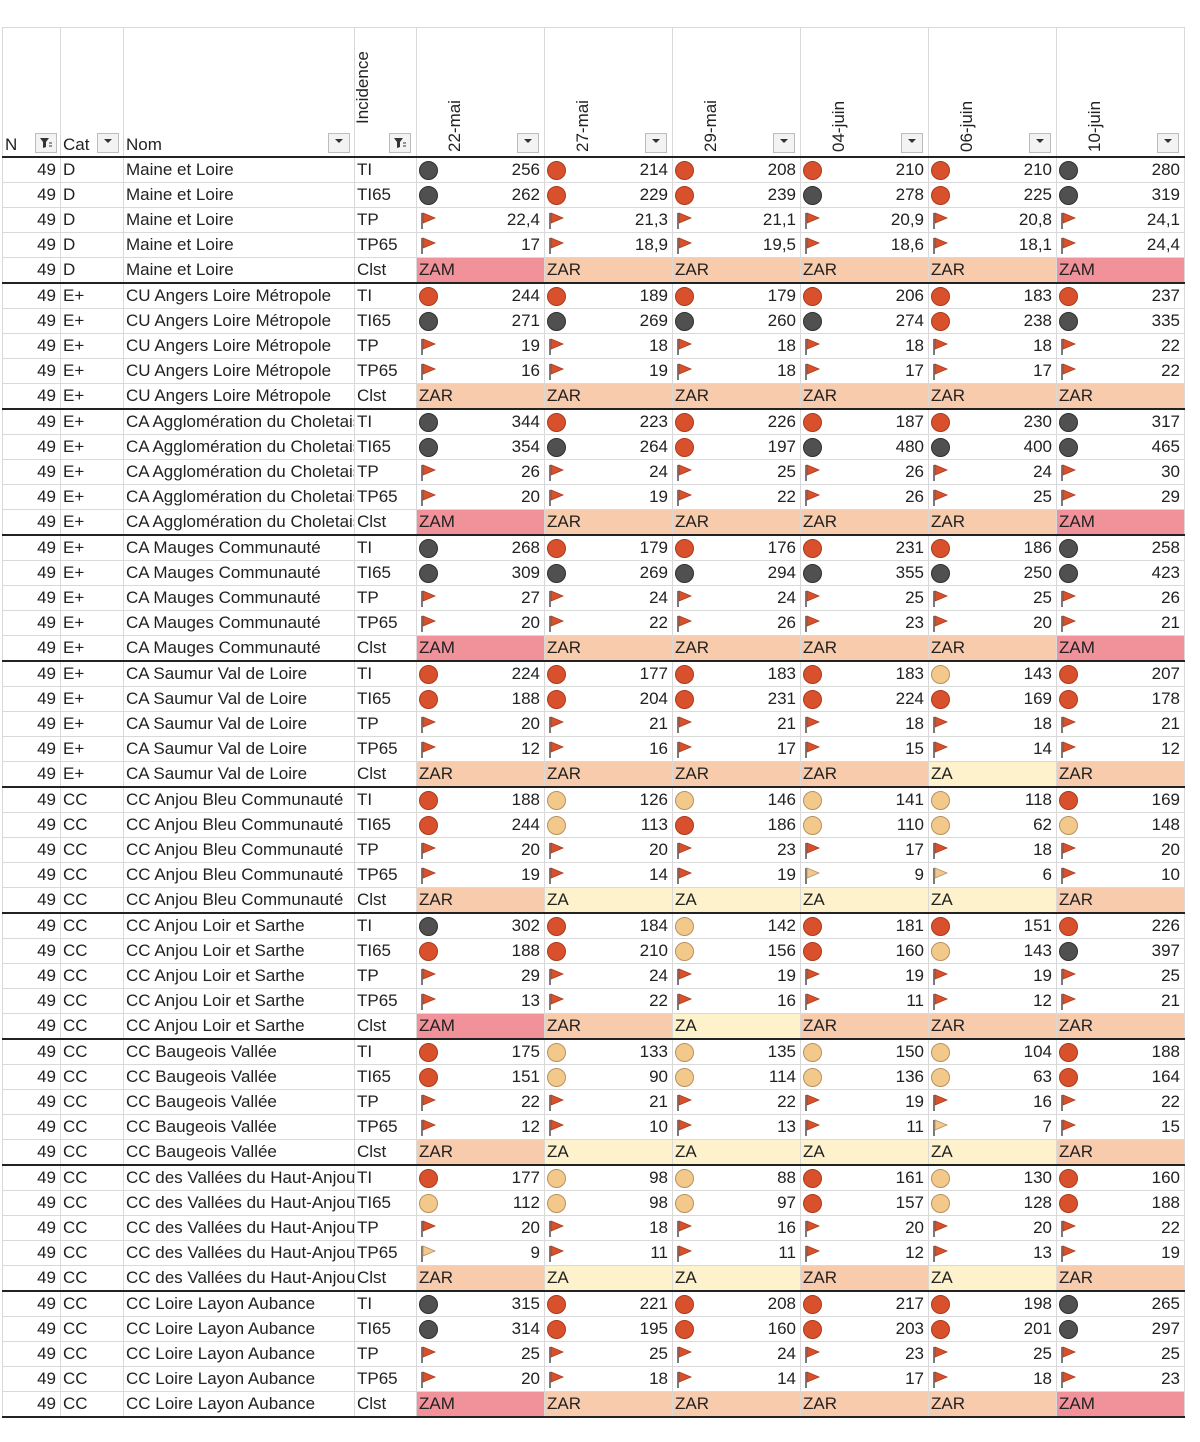 The height and width of the screenshot is (1442, 1200). I want to click on cell-value: 188, so click(480, 951).